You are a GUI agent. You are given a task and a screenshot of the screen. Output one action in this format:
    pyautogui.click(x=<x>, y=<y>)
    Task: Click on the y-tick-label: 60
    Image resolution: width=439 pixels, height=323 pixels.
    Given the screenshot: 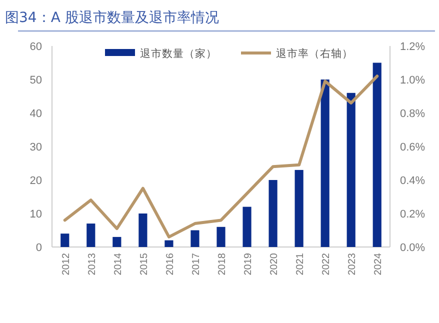 What is the action you would take?
    pyautogui.click(x=36, y=47)
    